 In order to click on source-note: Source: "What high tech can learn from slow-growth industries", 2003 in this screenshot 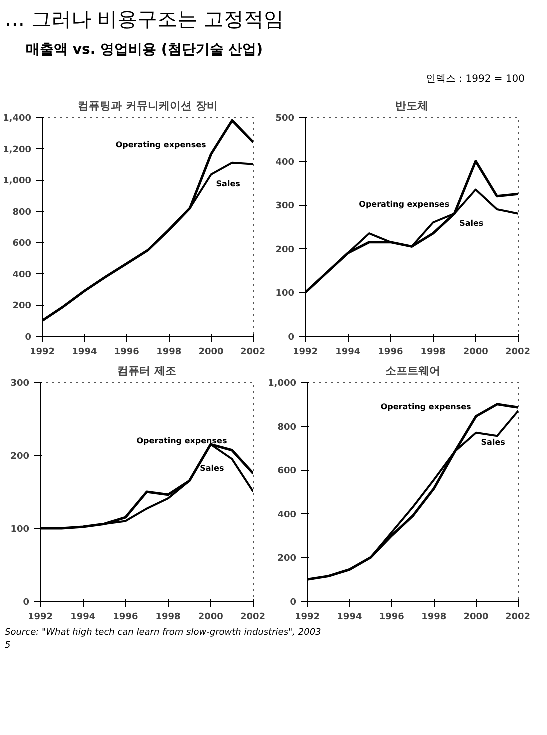, I will do `click(163, 633)`.